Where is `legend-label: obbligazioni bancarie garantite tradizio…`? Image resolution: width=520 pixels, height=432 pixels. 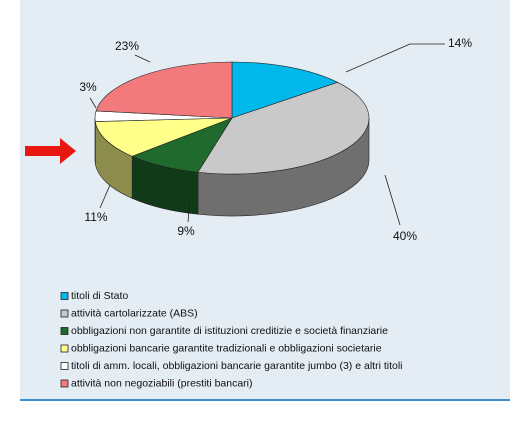 legend-label: obbligazioni bancarie garantite tradizio… is located at coordinates (226, 348).